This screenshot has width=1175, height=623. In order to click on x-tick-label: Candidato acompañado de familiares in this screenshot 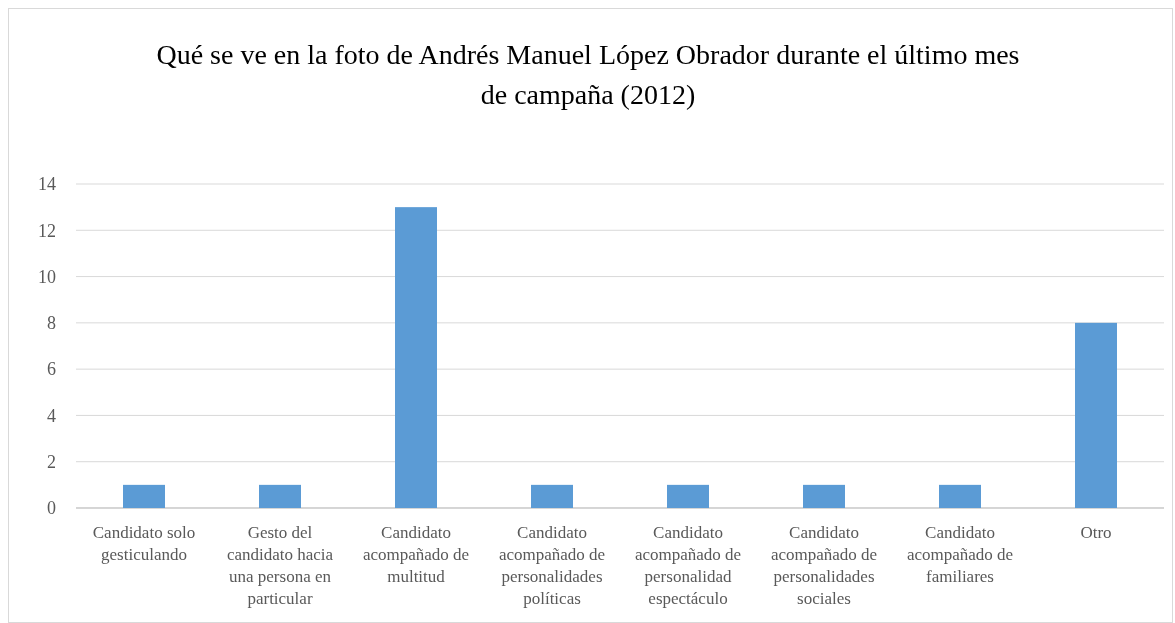, I will do `click(960, 554)`.